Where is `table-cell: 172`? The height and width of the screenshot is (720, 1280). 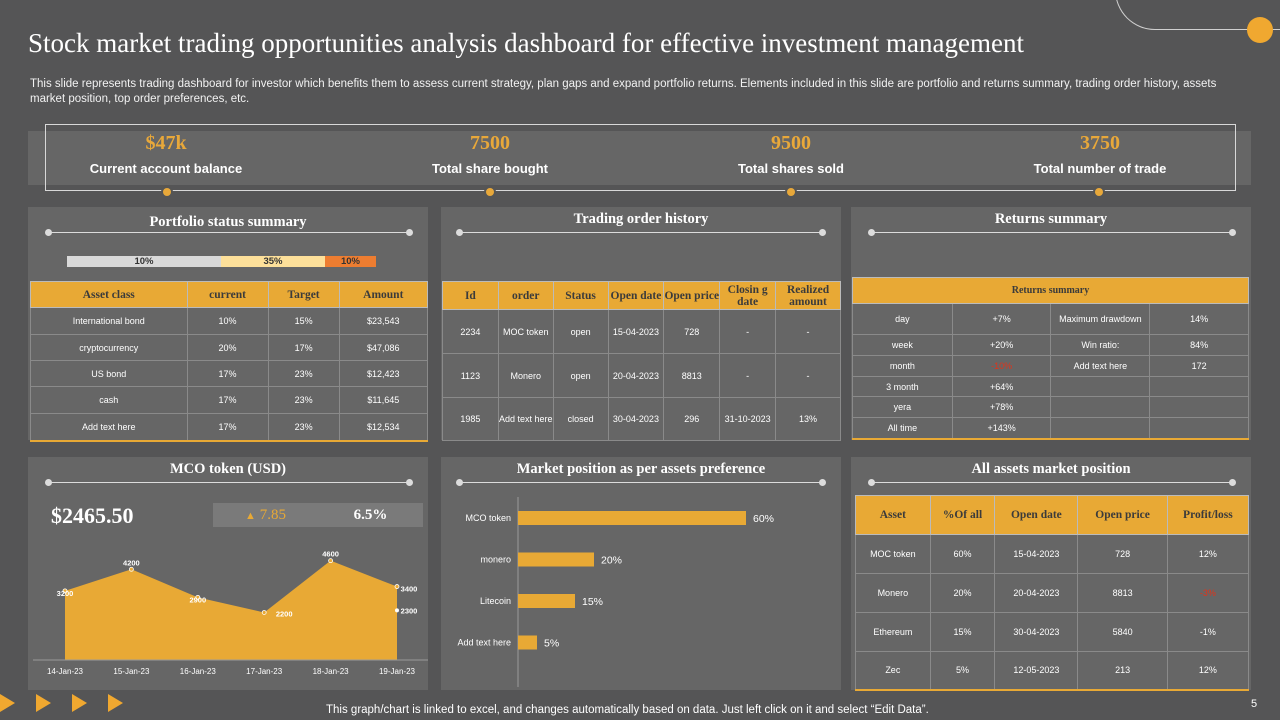
table-cell: 172 is located at coordinates (1199, 366).